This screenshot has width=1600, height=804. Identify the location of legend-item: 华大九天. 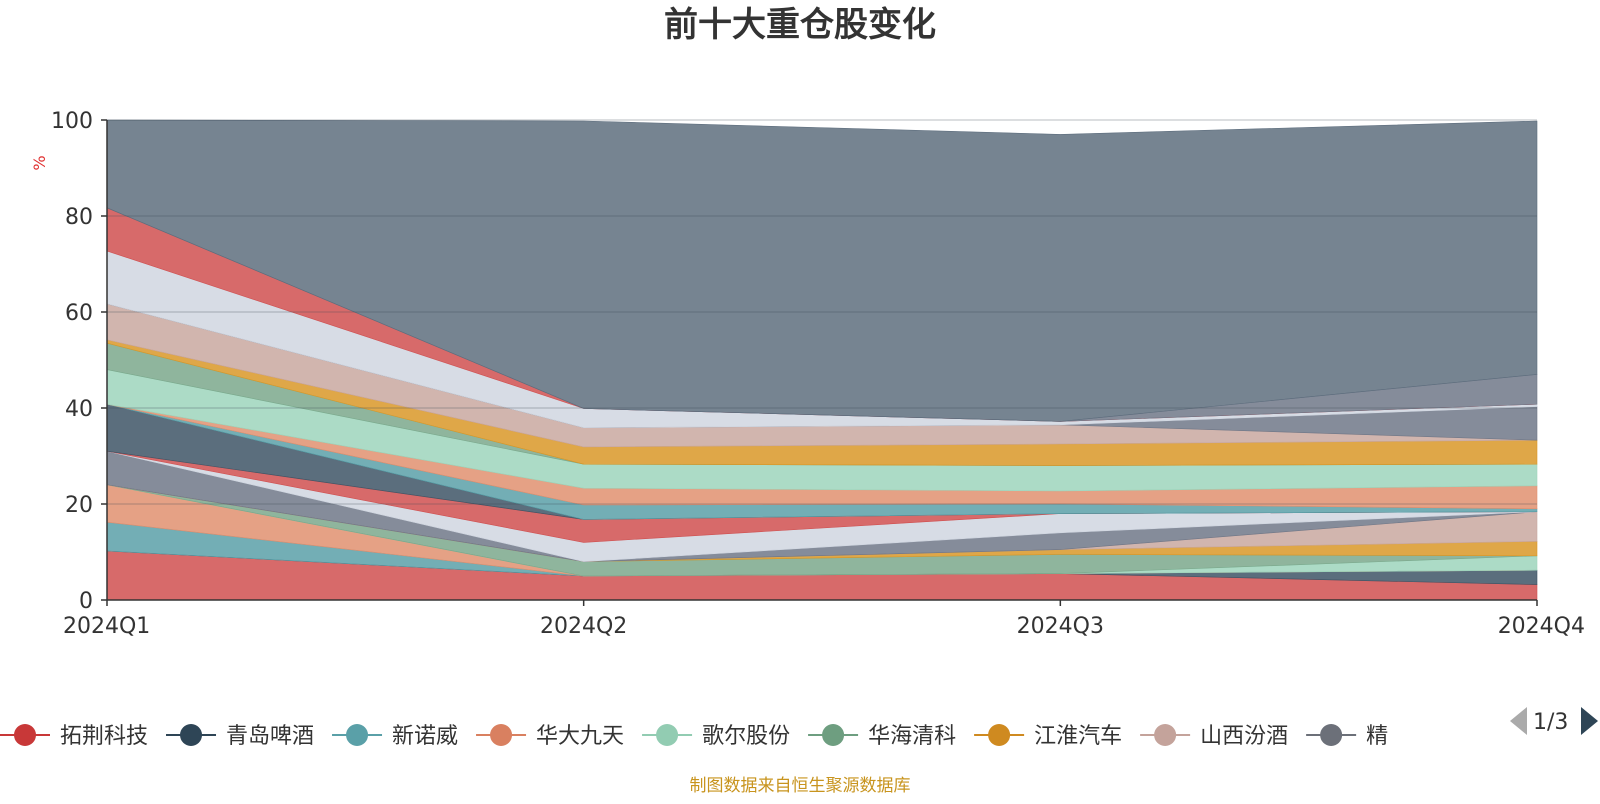
(550, 736).